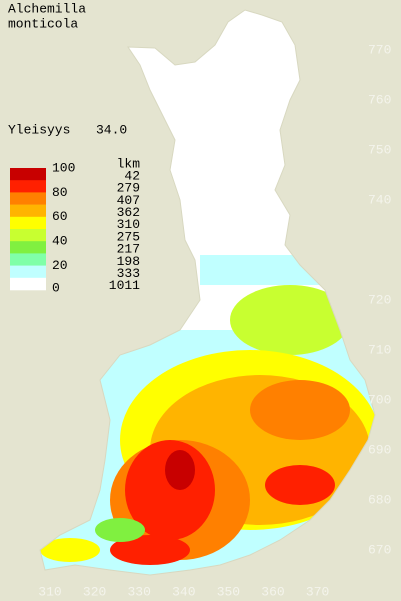 This screenshot has height=601, width=401. What do you see at coordinates (56, 287) in the screenshot?
I see `legend-scale-label: 0` at bounding box center [56, 287].